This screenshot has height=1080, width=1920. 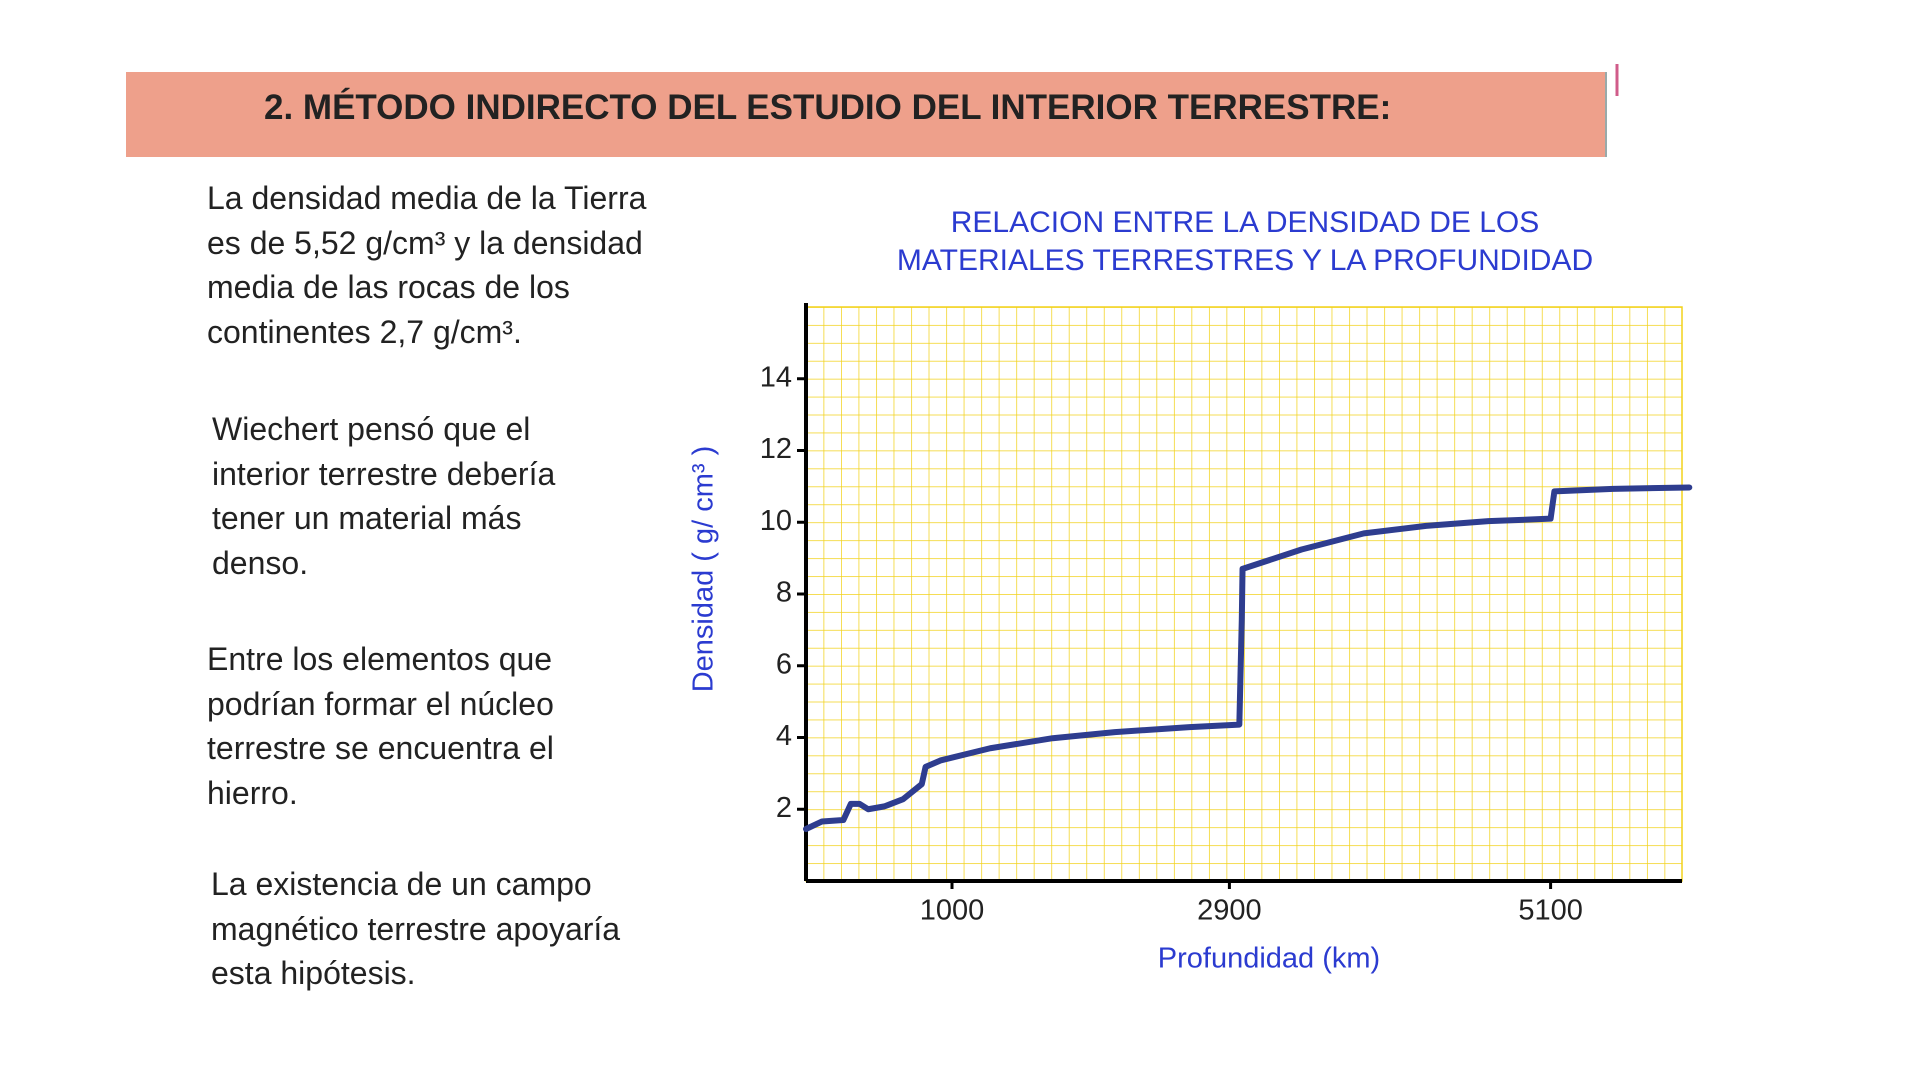 What do you see at coordinates (427, 198) in the screenshot?
I see `text-line: La densidad media de la Tierra` at bounding box center [427, 198].